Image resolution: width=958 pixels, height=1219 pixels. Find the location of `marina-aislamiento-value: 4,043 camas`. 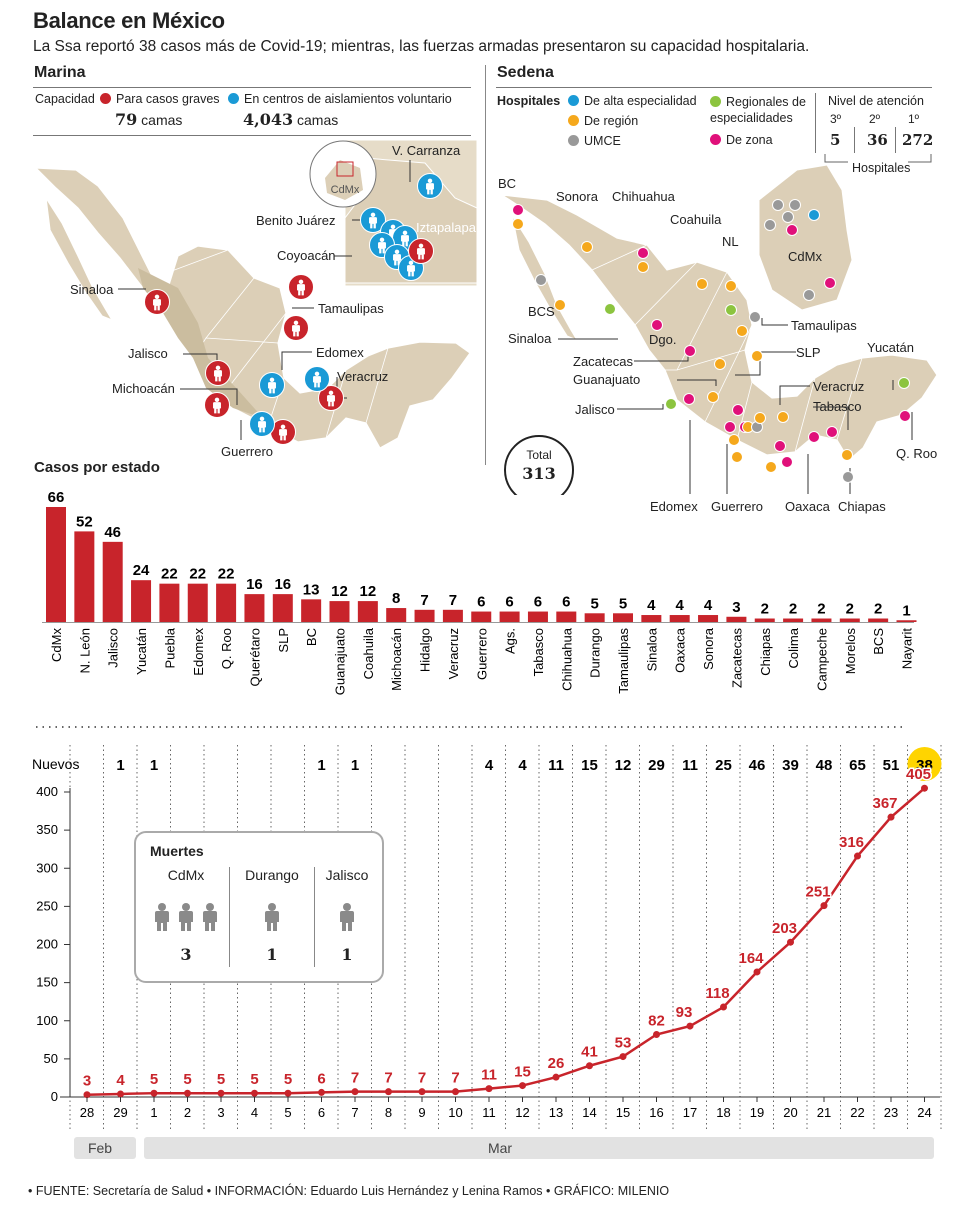

marina-aislamiento-value: 4,043 camas is located at coordinates (290, 119).